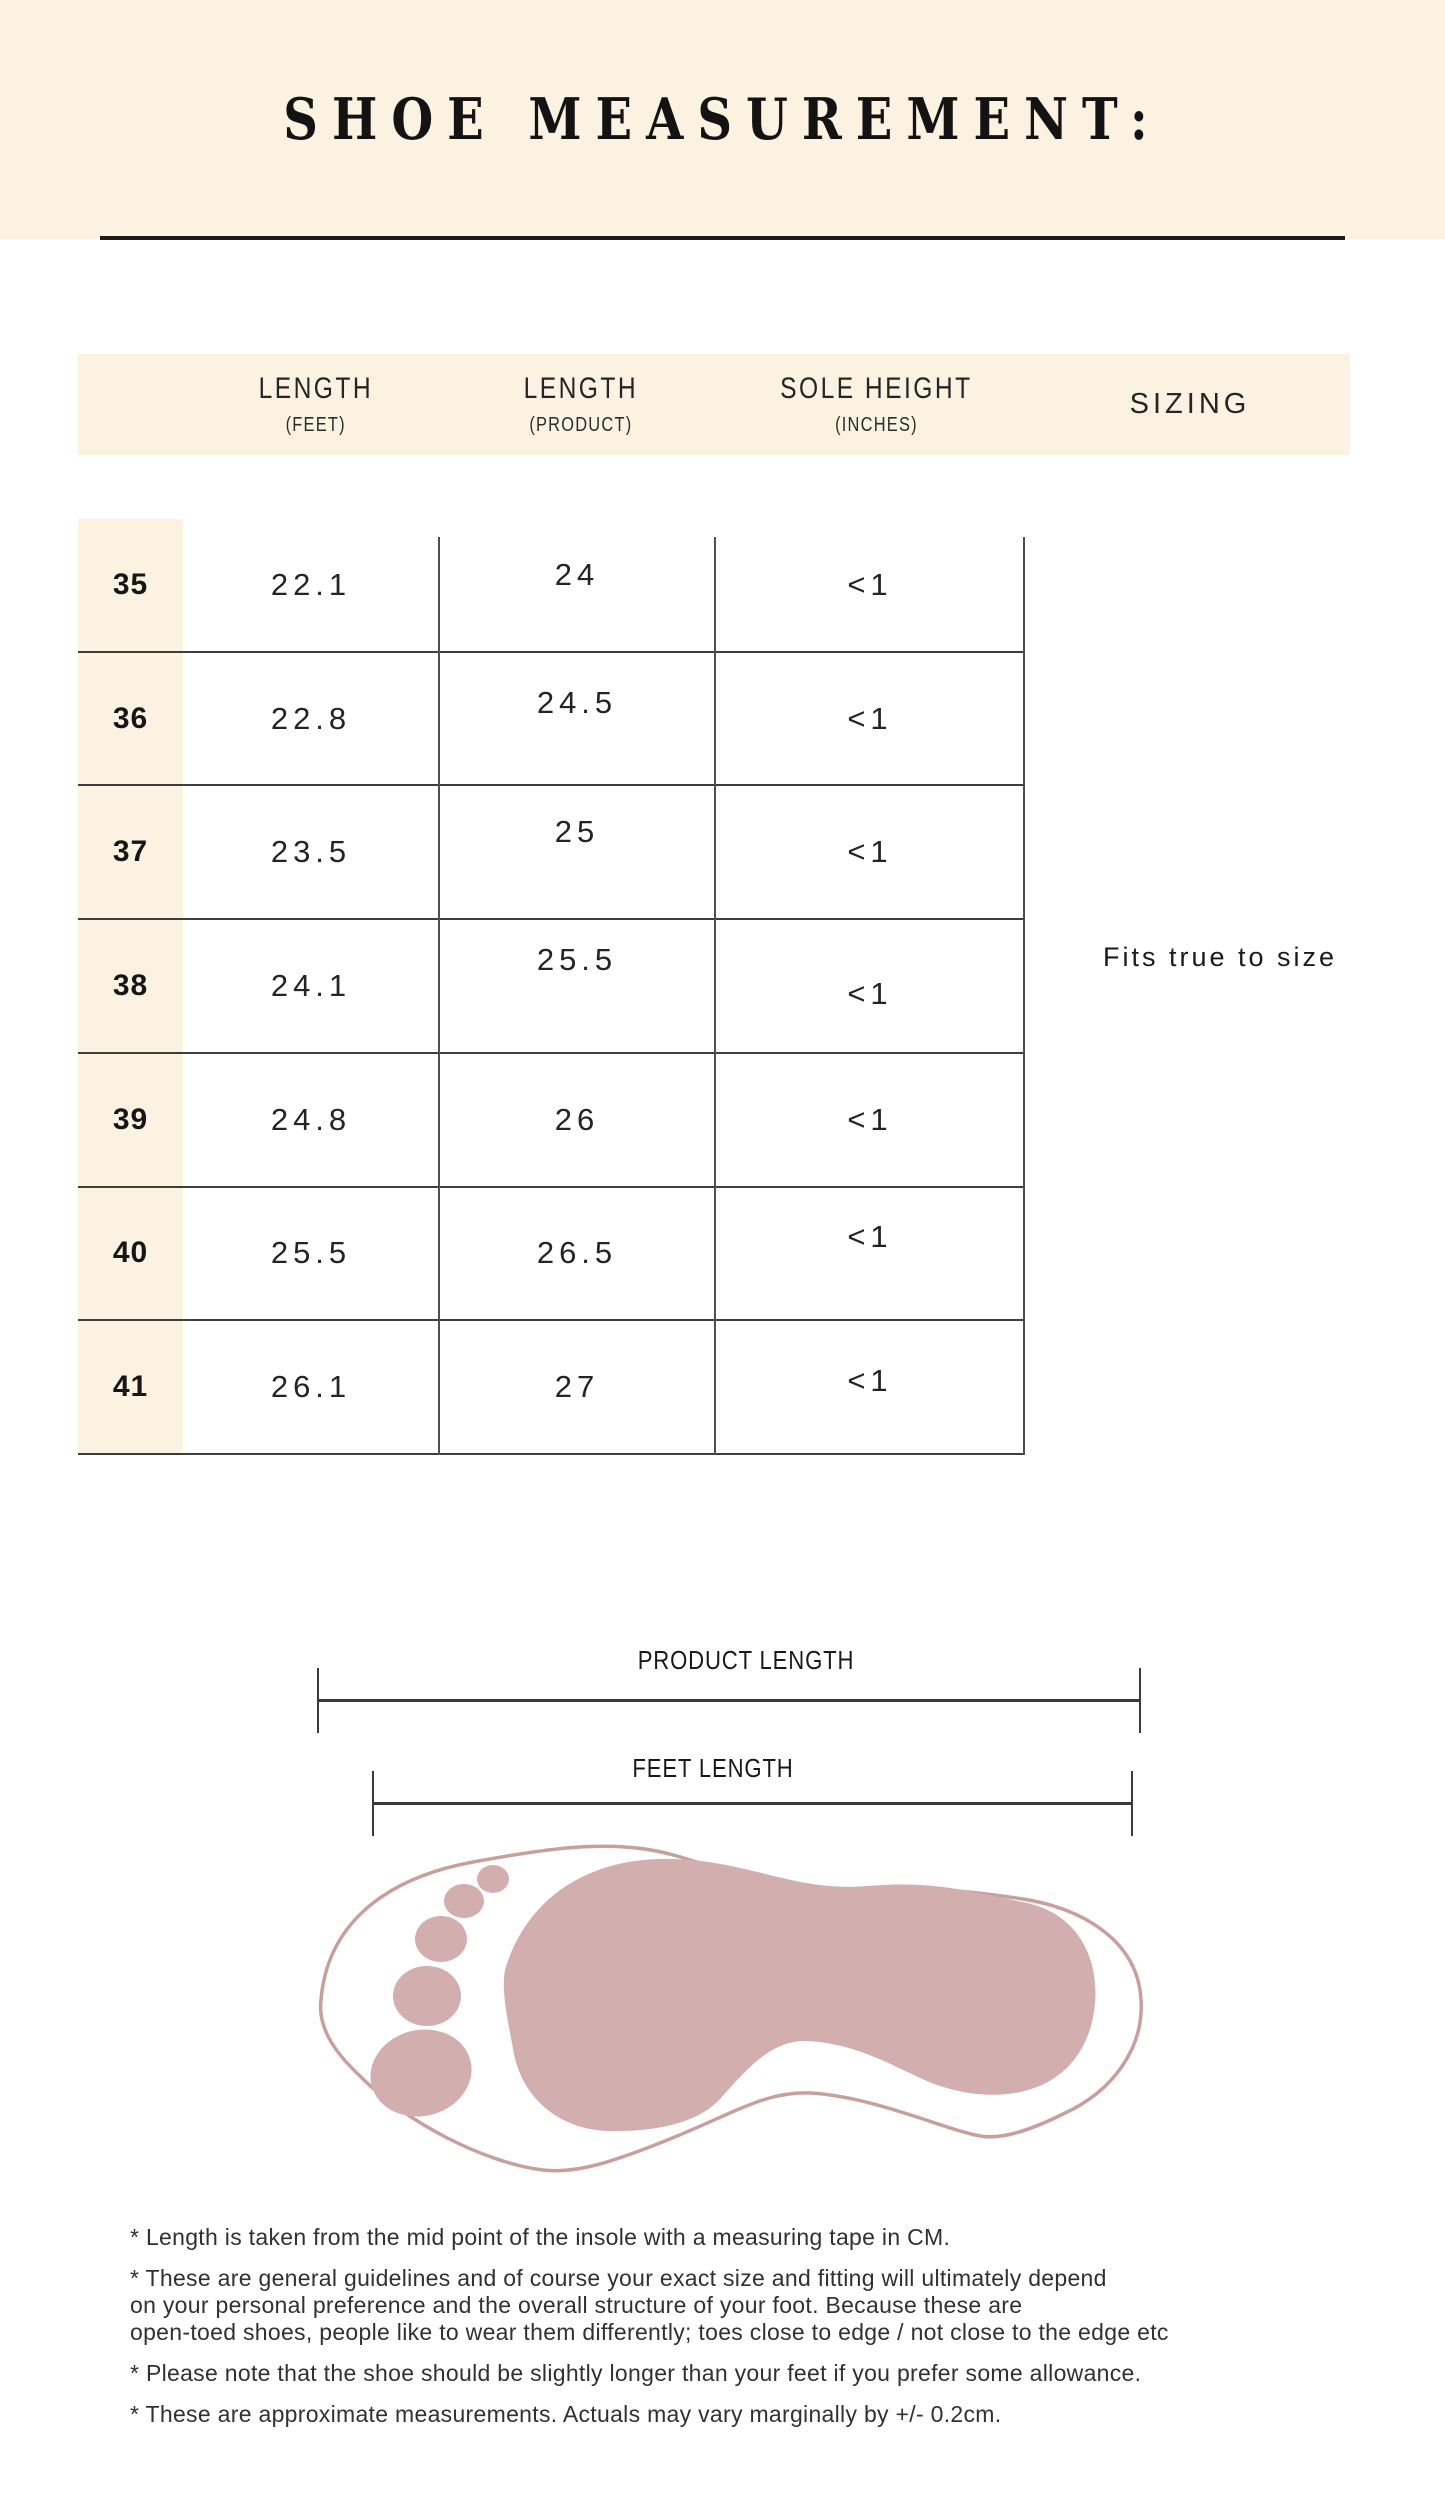 The width and height of the screenshot is (1445, 2505). What do you see at coordinates (316, 425) in the screenshot?
I see `column-header-sublabel: (FEET)` at bounding box center [316, 425].